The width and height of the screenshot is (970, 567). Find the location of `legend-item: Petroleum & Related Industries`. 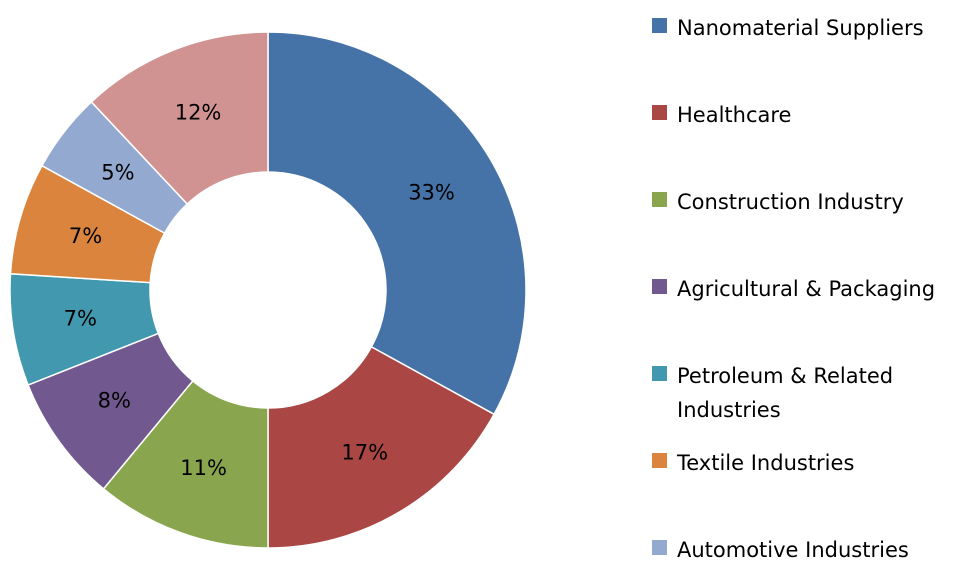

legend-item: Petroleum & Related Industries is located at coordinates (811, 393).